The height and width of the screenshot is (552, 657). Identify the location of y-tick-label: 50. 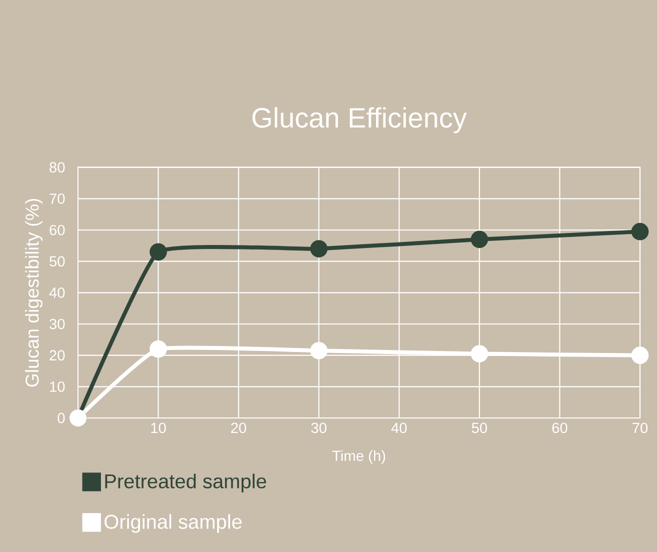
(57, 261).